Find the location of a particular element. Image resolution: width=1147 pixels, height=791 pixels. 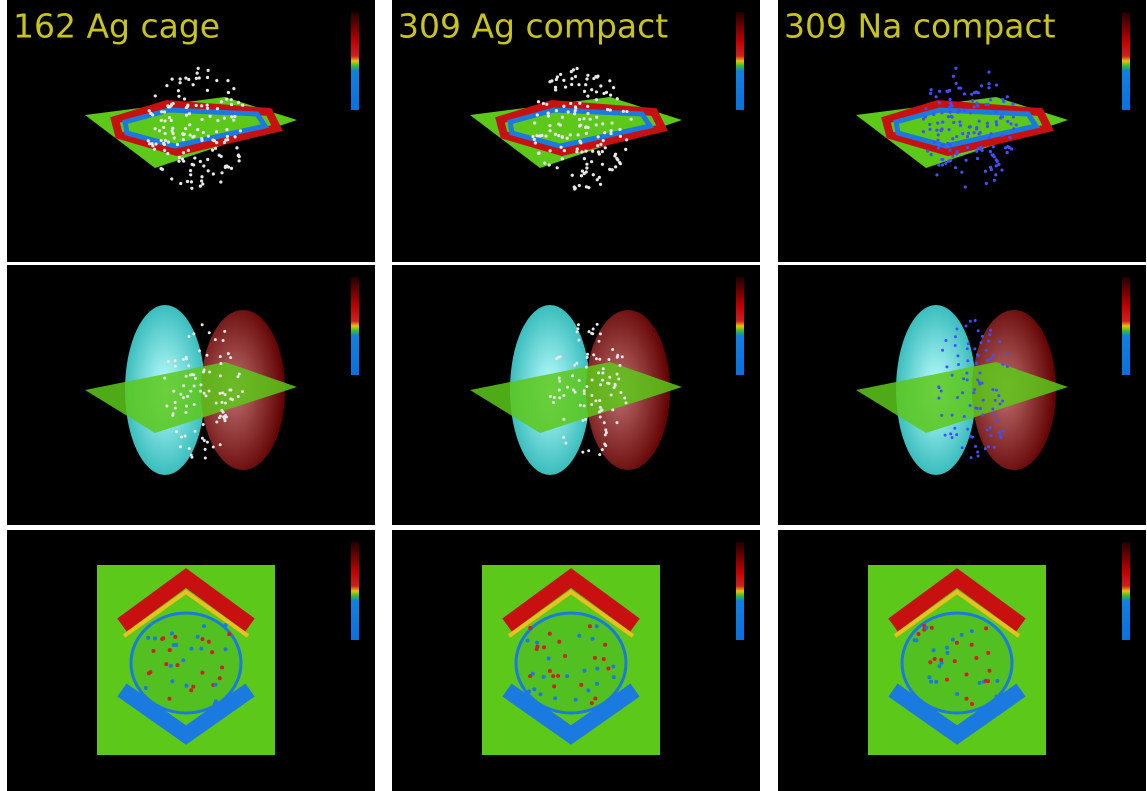

core is located at coordinates (571, 663).